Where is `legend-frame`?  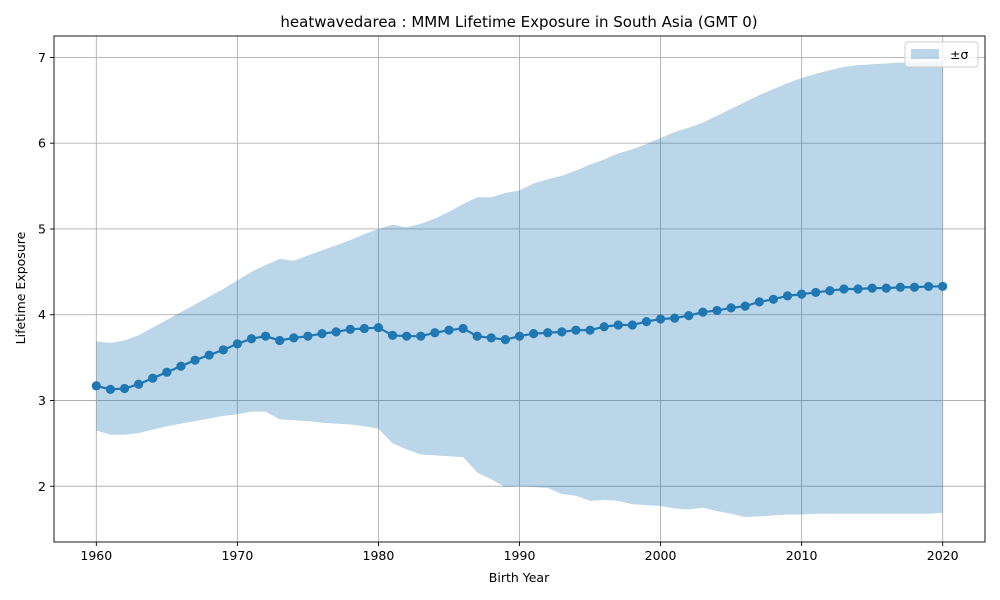 legend-frame is located at coordinates (941, 54).